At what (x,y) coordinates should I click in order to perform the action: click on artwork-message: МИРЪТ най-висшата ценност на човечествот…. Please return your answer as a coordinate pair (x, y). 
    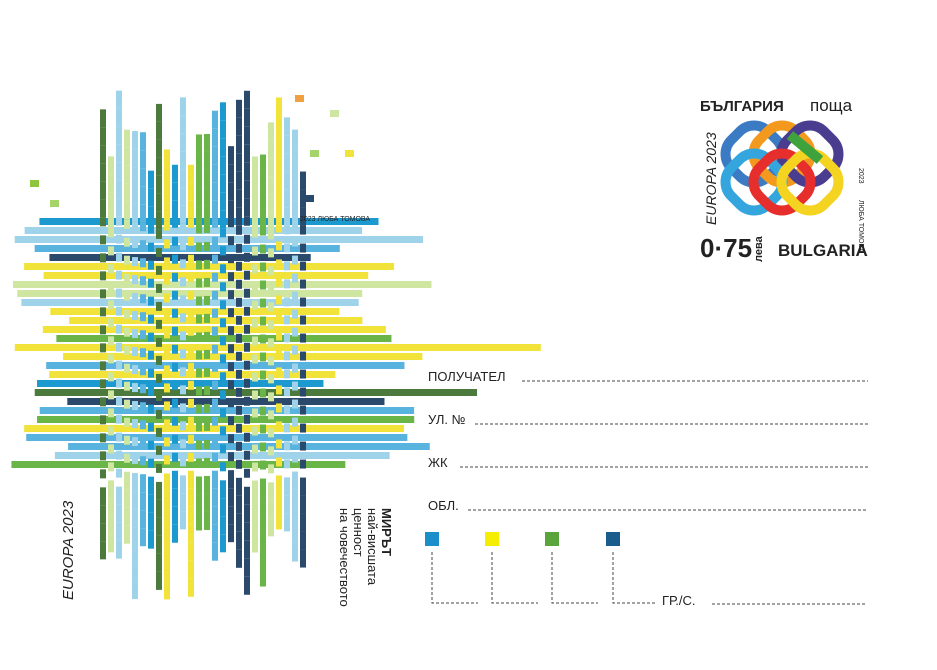
    Looking at the image, I should click on (365, 557).